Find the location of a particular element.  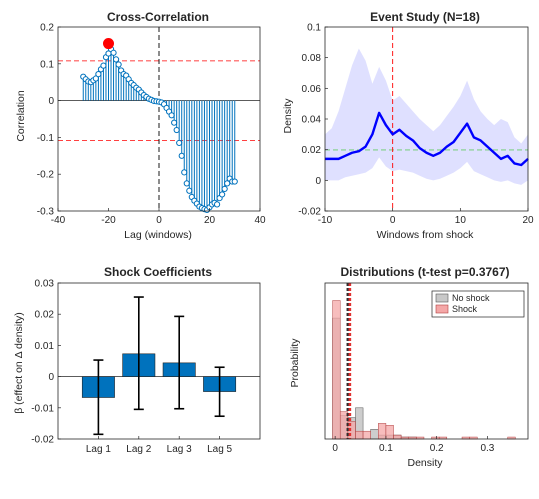

cross-correlation-y-tick-label: -0.1 is located at coordinates (46, 138).